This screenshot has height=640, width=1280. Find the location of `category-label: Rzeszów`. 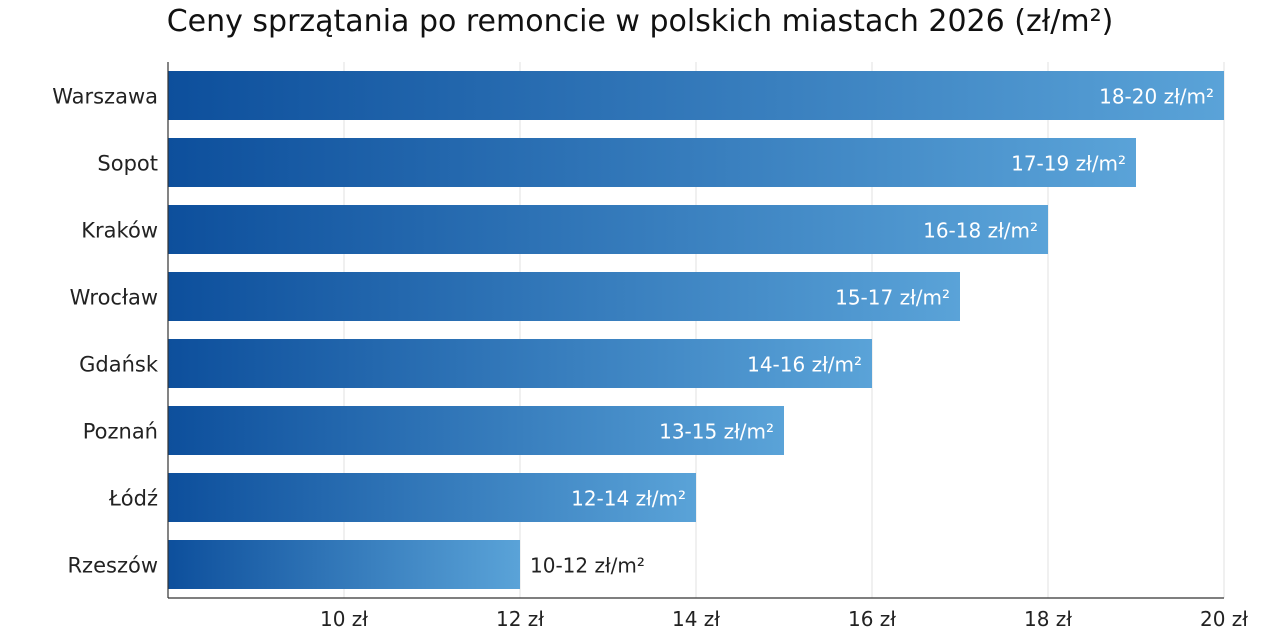

category-label: Rzeszów is located at coordinates (112, 566).